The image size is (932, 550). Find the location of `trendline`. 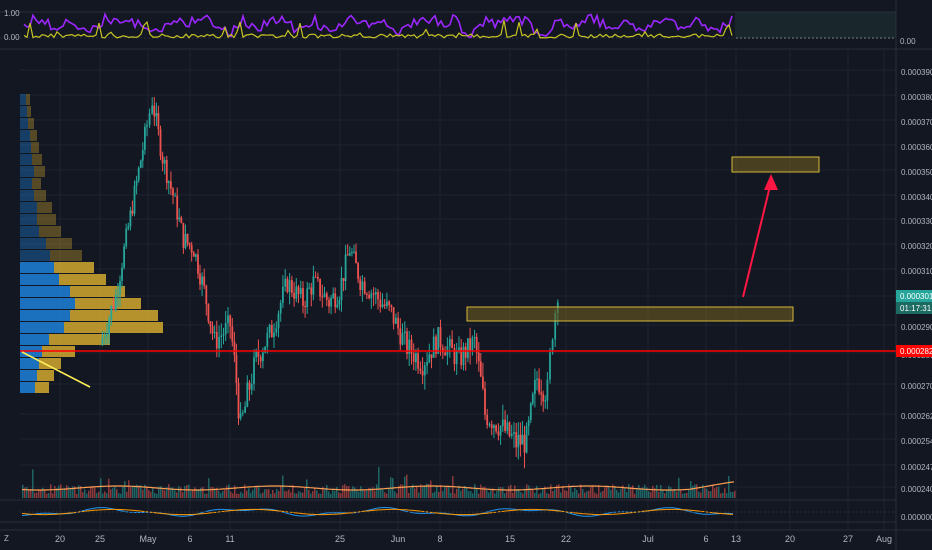

trendline is located at coordinates (56, 369).